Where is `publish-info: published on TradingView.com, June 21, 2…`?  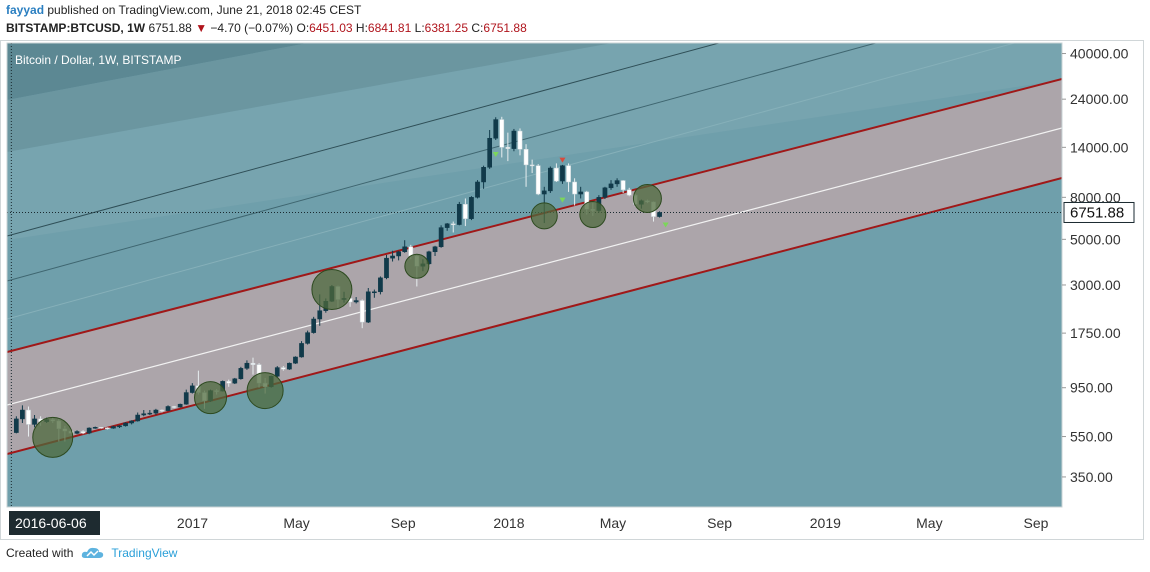
publish-info: published on TradingView.com, June 21, 2… is located at coordinates (204, 10).